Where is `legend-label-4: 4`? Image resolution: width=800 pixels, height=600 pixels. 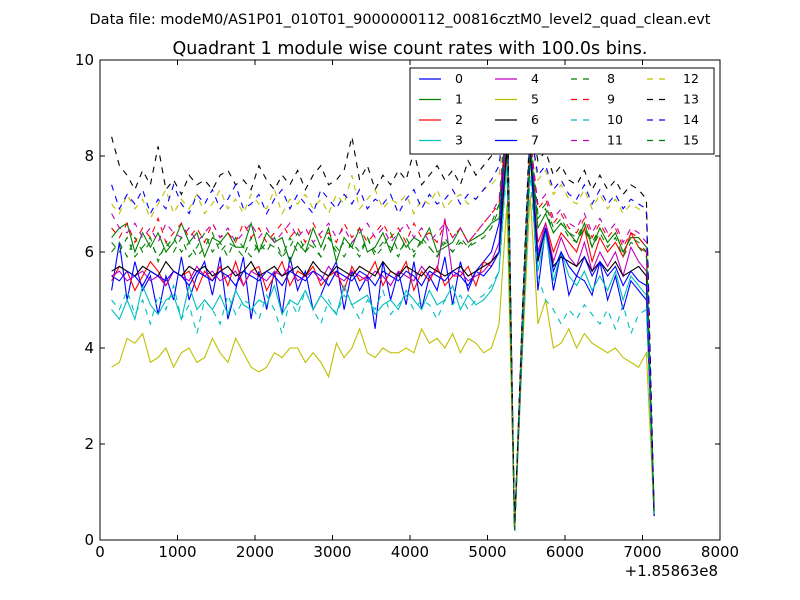 legend-label-4: 4 is located at coordinates (535, 78).